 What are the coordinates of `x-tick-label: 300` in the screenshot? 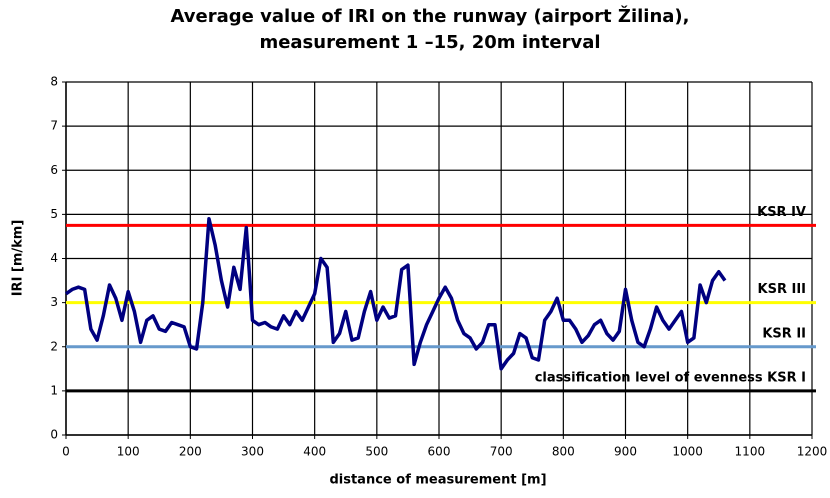 It's located at (252, 452).